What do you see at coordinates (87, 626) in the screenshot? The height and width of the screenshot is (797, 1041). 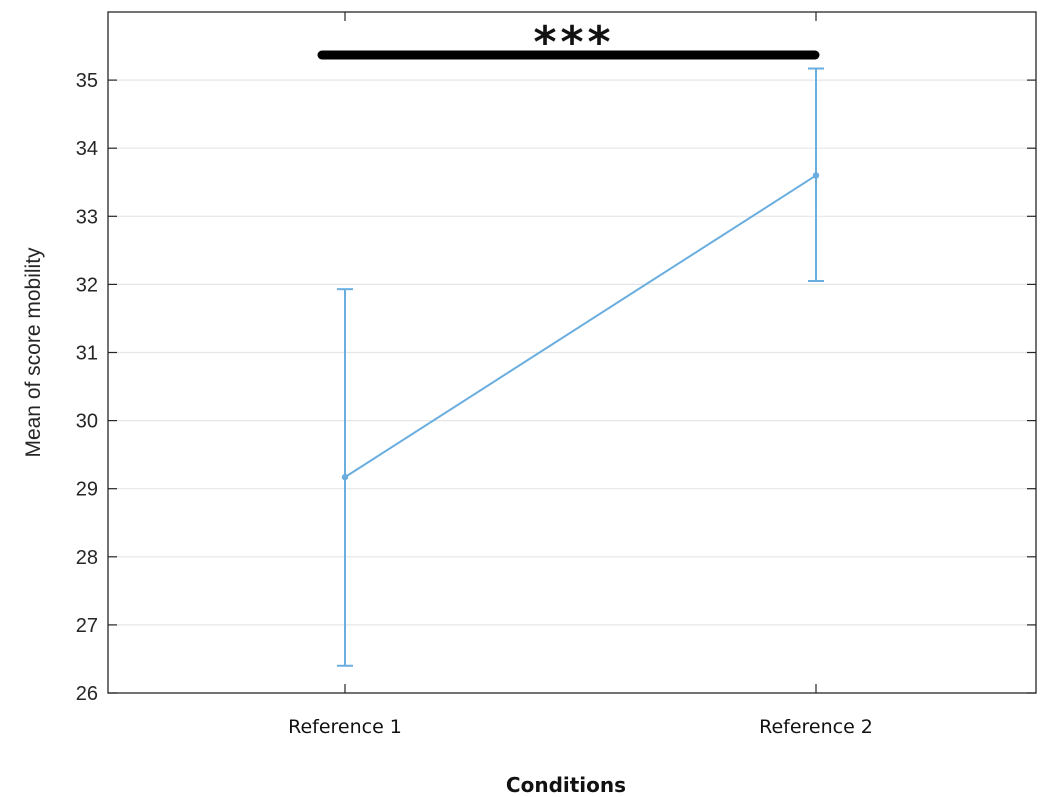 I see `y-tick-label: 27` at bounding box center [87, 626].